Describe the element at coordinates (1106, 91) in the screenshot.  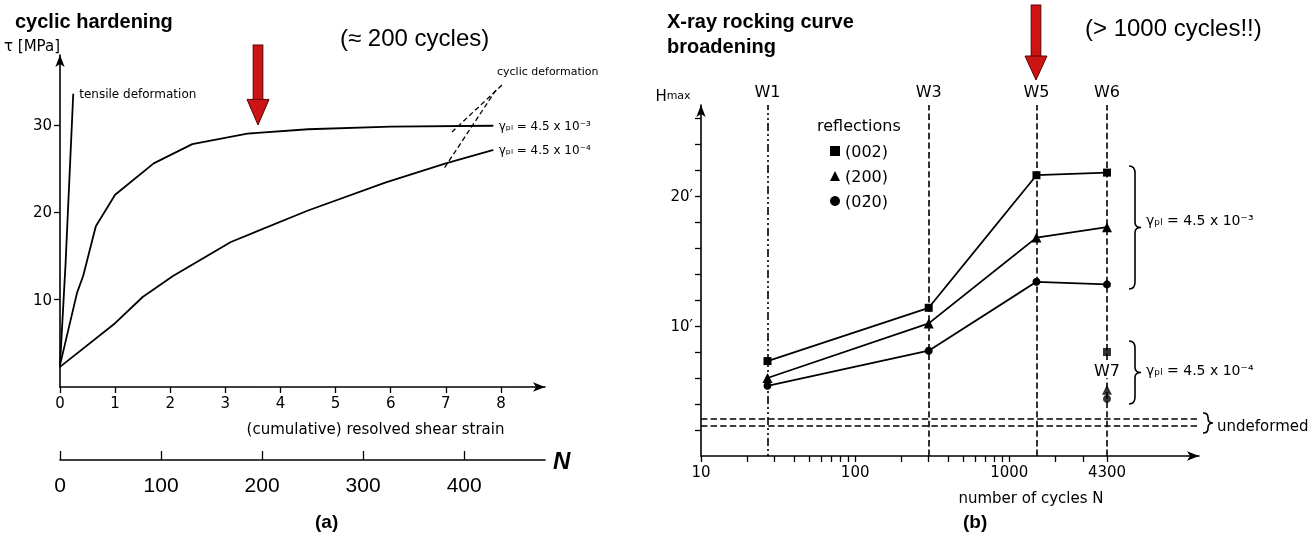
I see `ref-line-label: W6` at that location.